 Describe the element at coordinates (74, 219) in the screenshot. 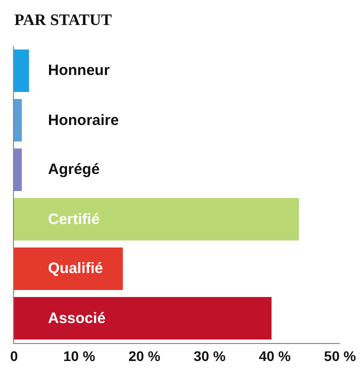

I see `y-tick-label: Certifié` at that location.